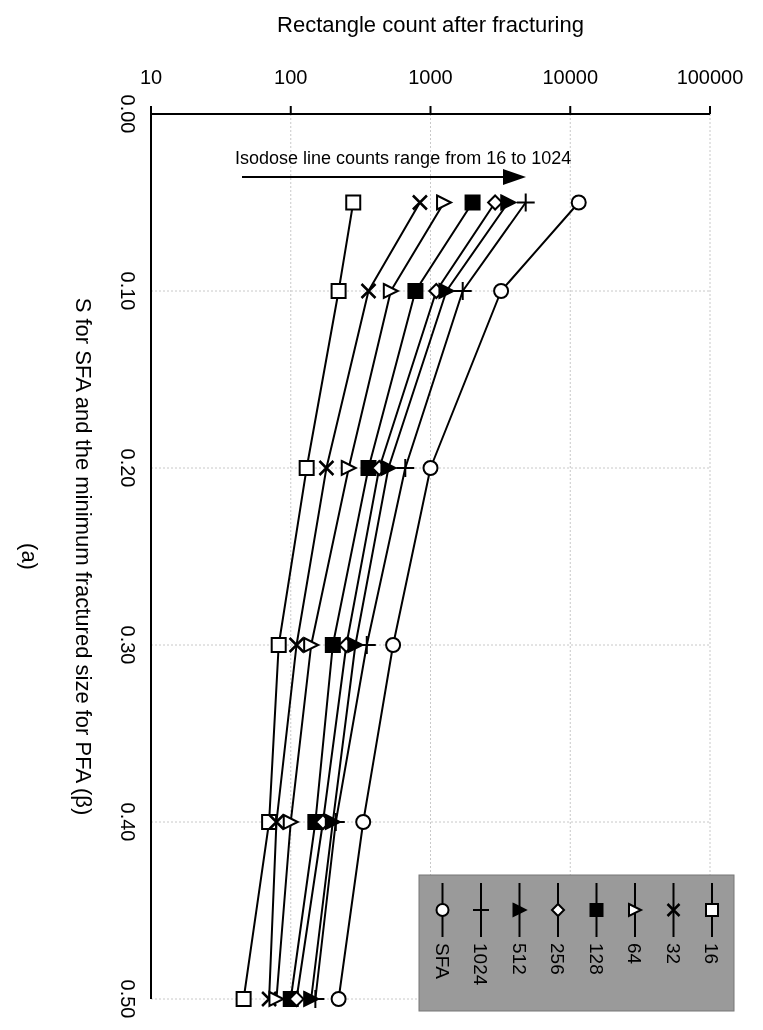 The image size is (763, 1030). Describe the element at coordinates (673, 923) in the screenshot. I see `legend-entry: 32` at that location.